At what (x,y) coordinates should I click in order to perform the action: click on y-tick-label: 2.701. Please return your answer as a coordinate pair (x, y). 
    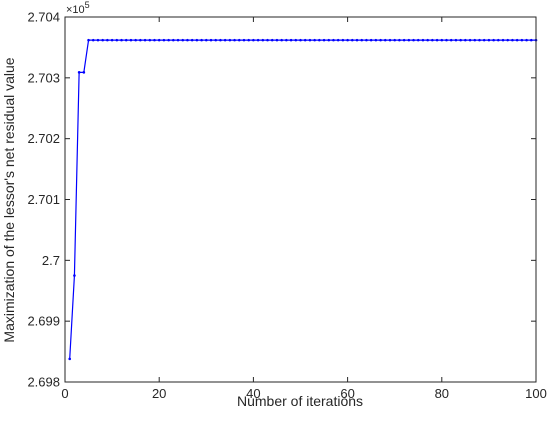
    Looking at the image, I should click on (43, 199).